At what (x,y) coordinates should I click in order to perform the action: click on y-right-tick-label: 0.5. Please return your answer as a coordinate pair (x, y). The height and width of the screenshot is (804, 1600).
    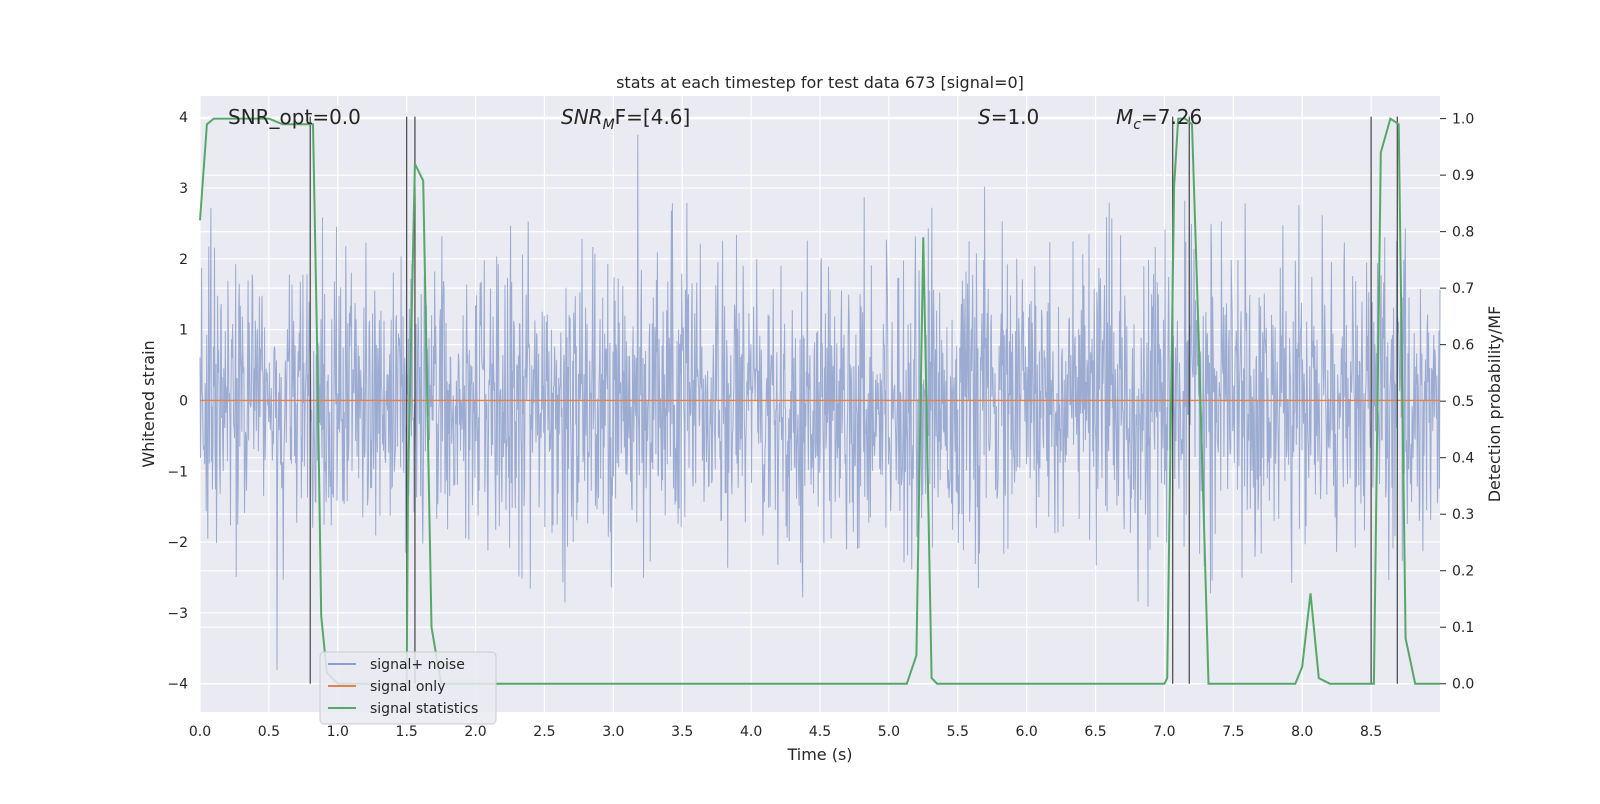
    Looking at the image, I should click on (1463, 402).